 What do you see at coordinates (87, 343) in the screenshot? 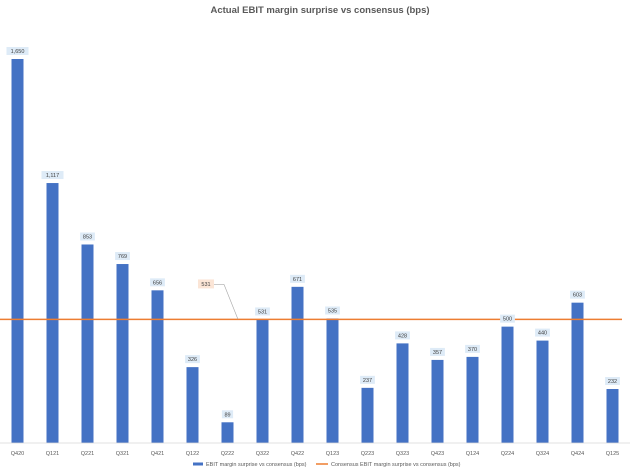
I see `bar-Q221` at bounding box center [87, 343].